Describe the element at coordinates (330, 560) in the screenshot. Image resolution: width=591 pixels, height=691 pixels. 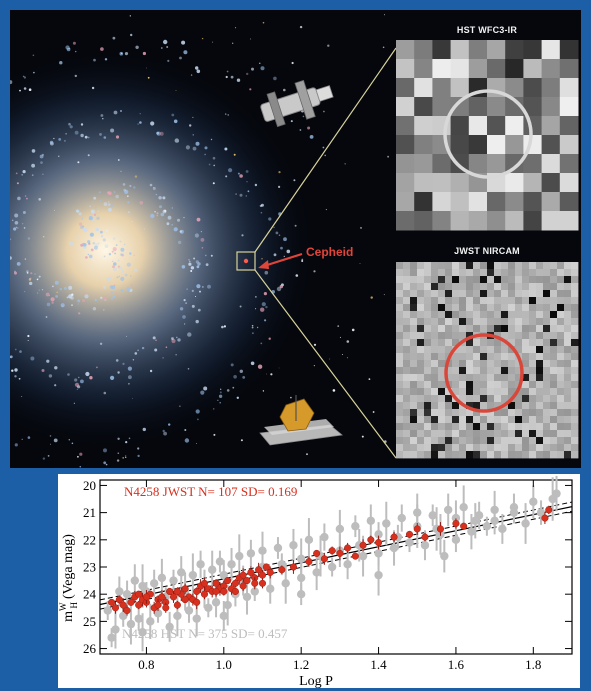
I see `jwst-series` at that location.